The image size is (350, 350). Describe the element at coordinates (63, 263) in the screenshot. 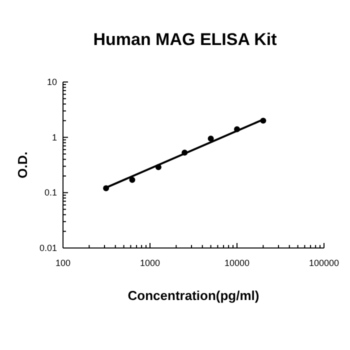

I see `x-tick-label: 100` at that location.